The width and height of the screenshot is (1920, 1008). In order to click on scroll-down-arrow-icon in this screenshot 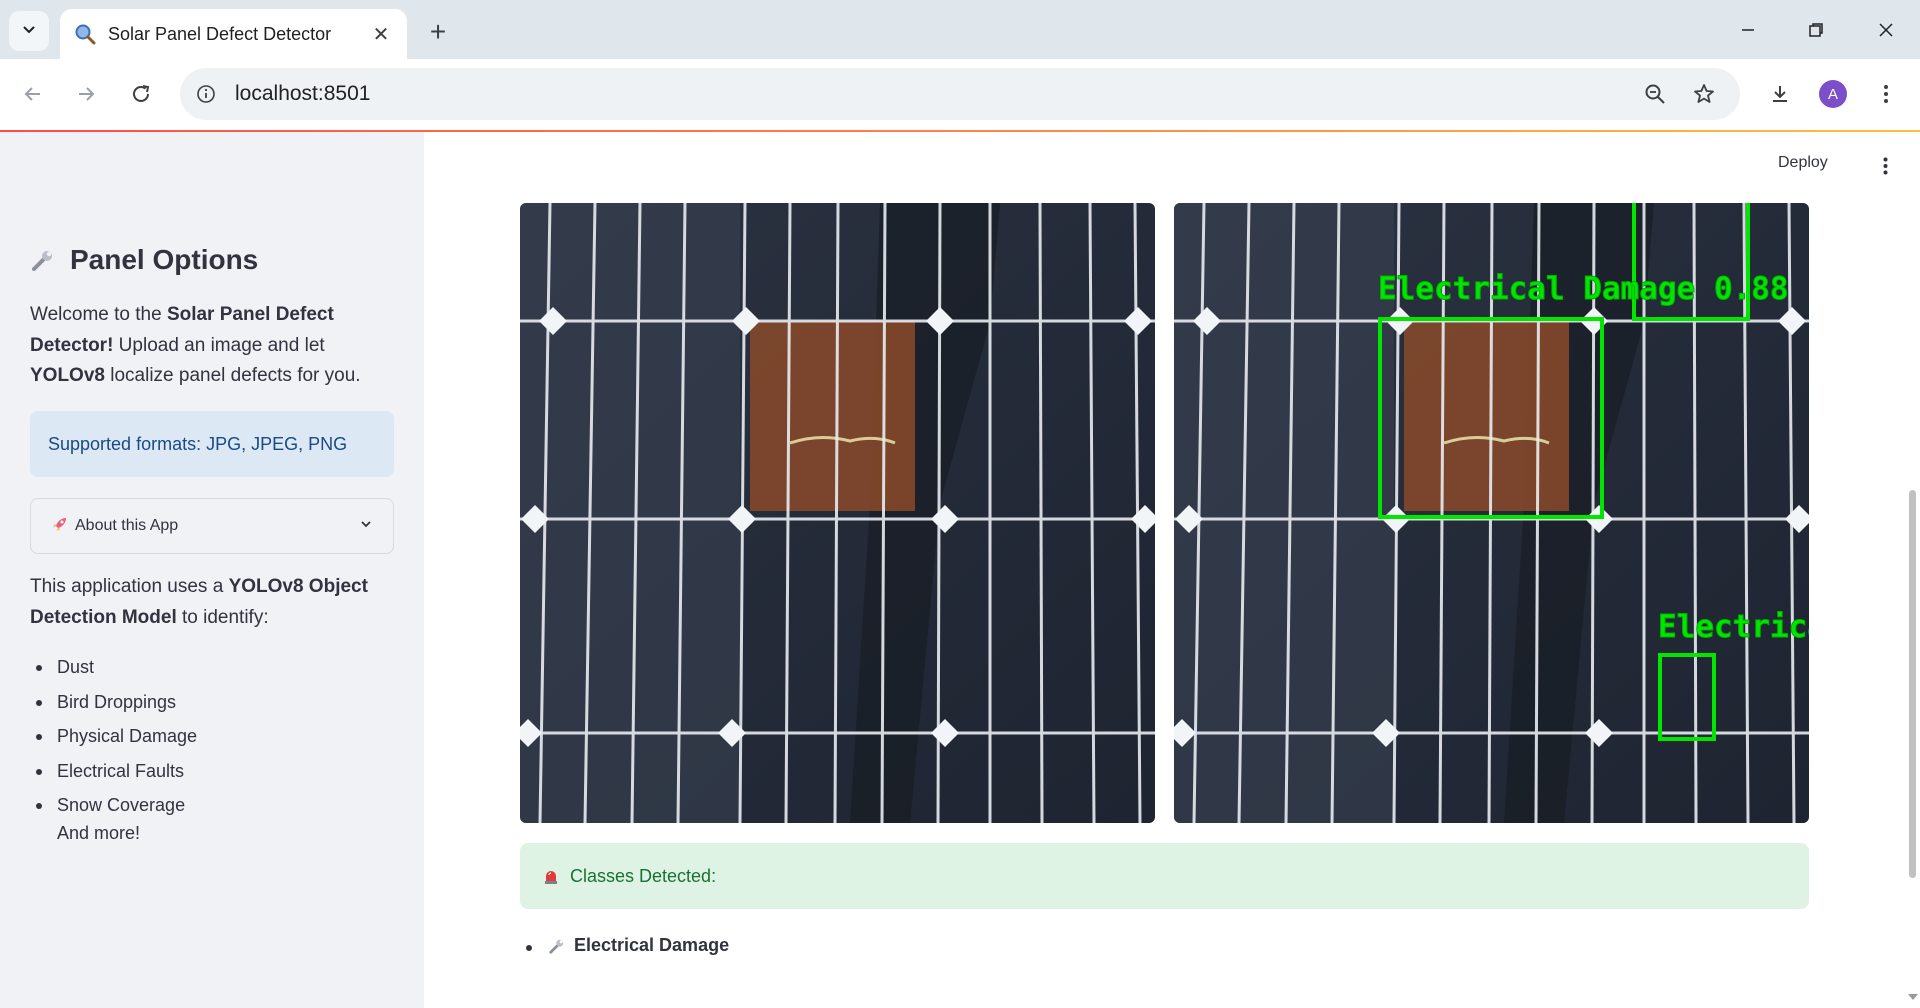, I will do `click(1913, 997)`.